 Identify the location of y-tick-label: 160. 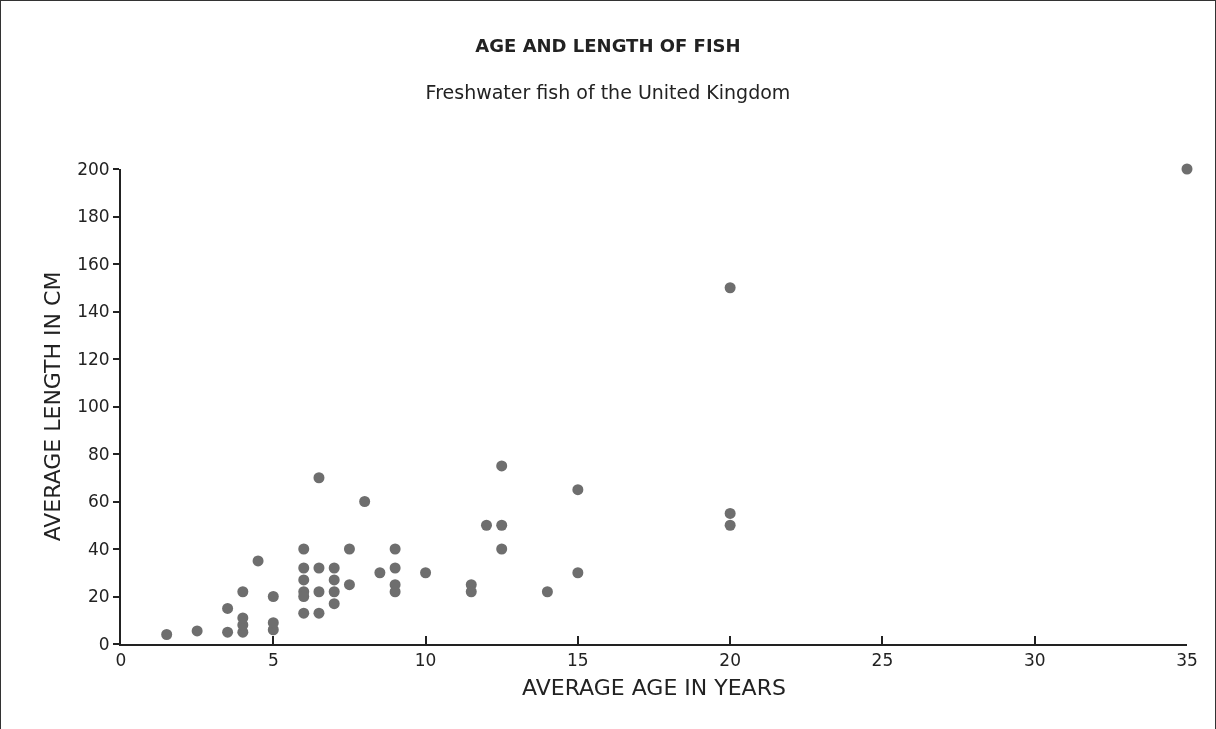
(93, 263).